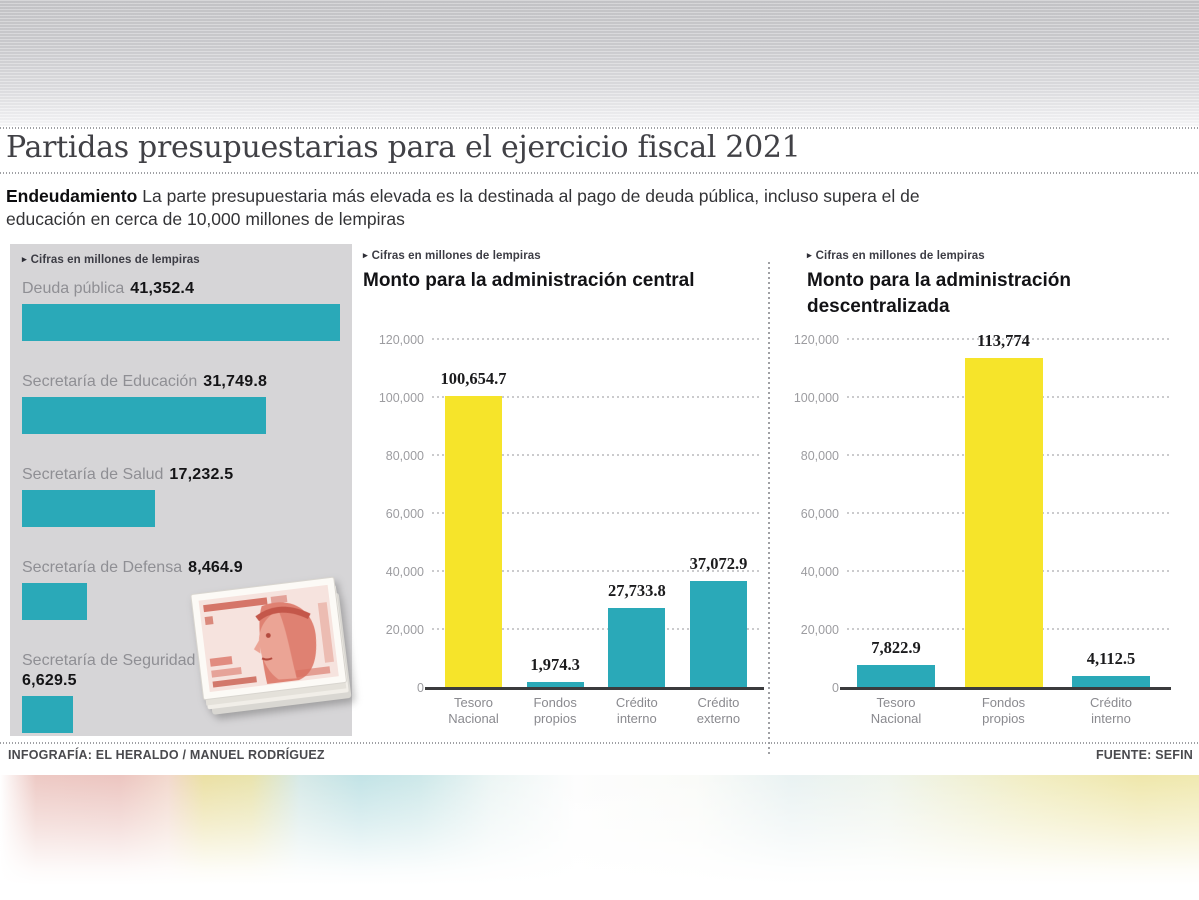 The height and width of the screenshot is (900, 1199). I want to click on h-bar-label: Secretaría de Educación 31,749.8, so click(181, 382).